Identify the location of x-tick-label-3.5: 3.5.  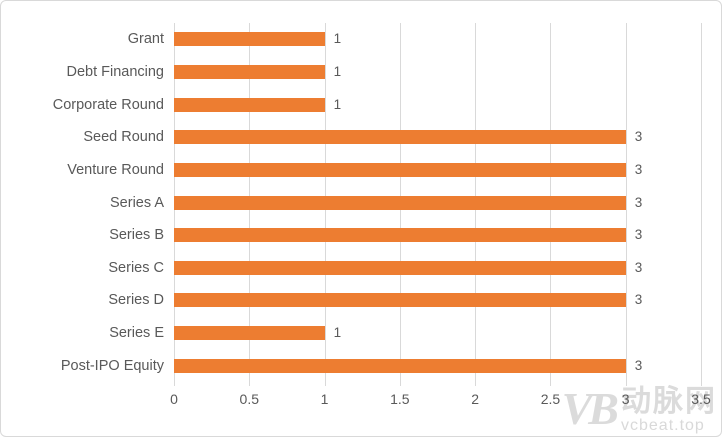
(701, 399).